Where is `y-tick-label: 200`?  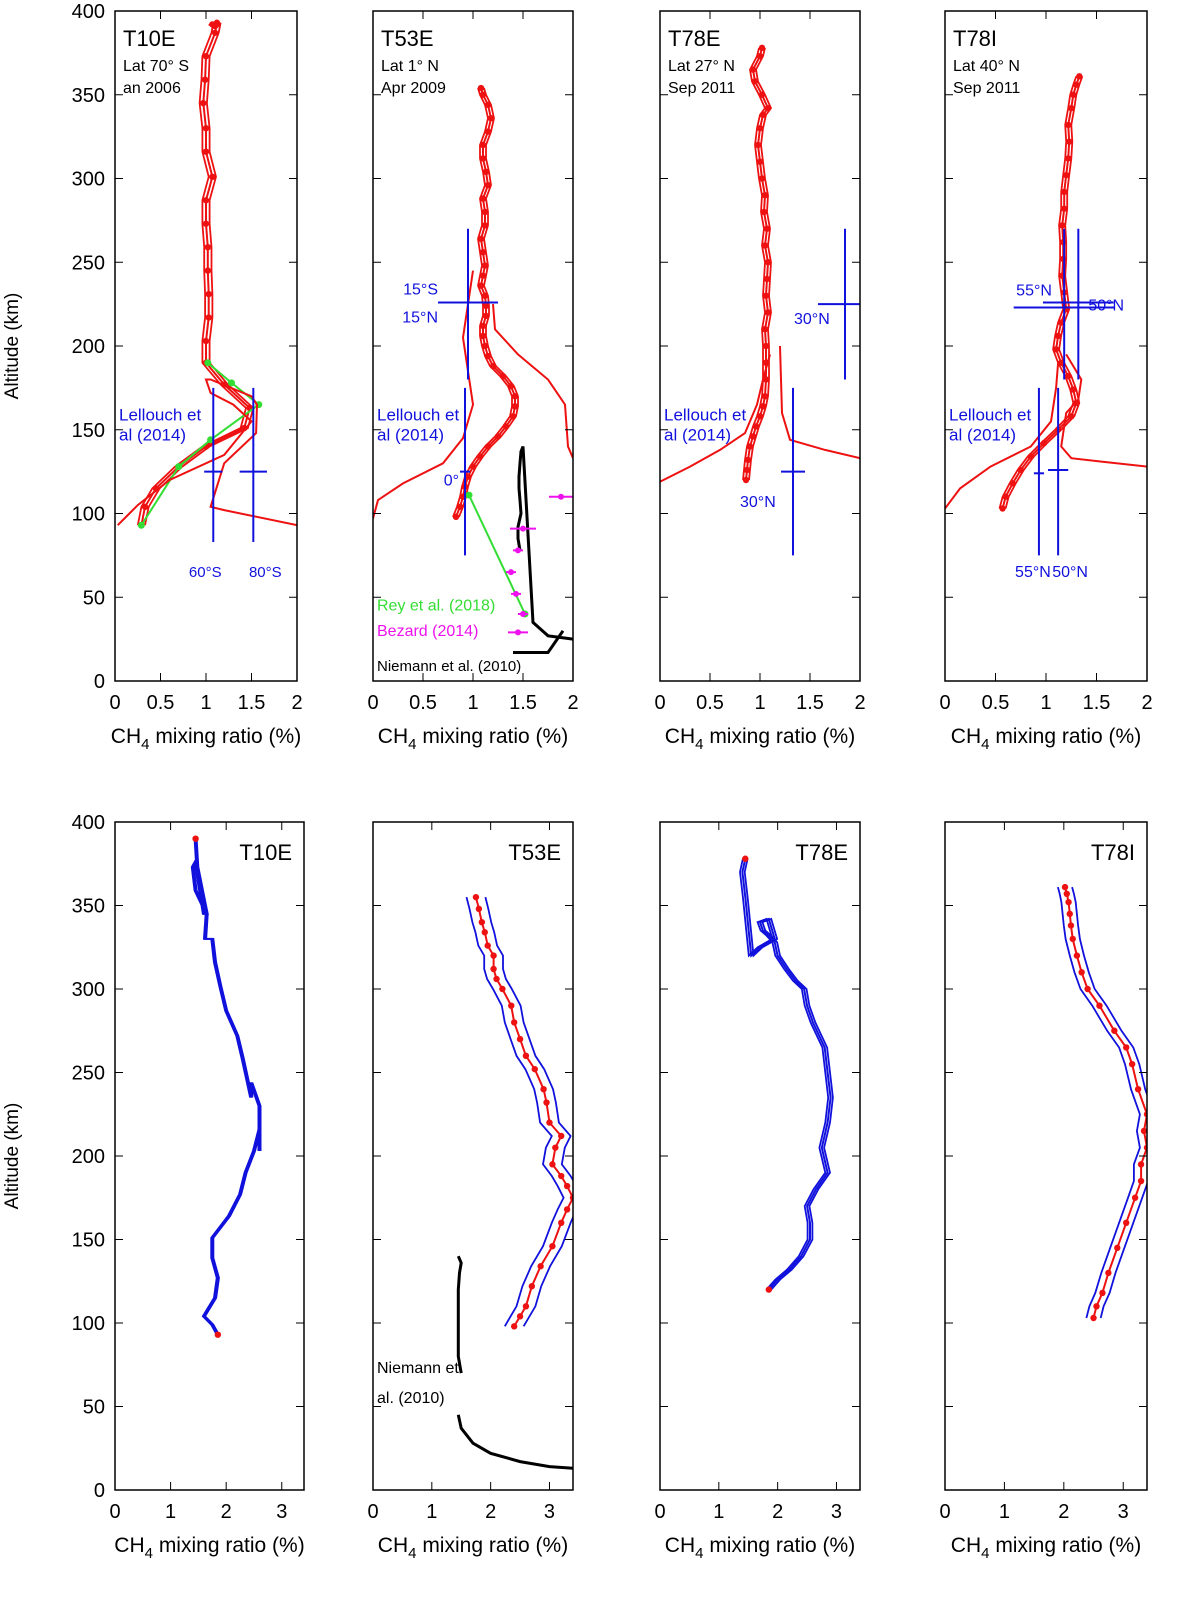
y-tick-label: 200 is located at coordinates (88, 1157).